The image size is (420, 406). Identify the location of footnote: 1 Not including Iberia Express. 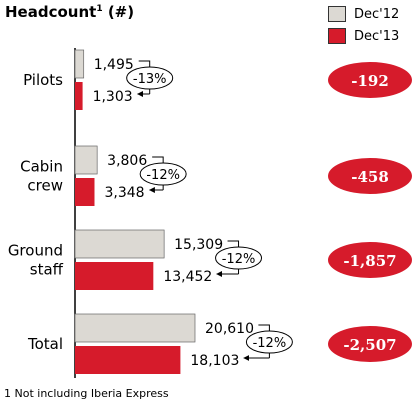
(86, 393).